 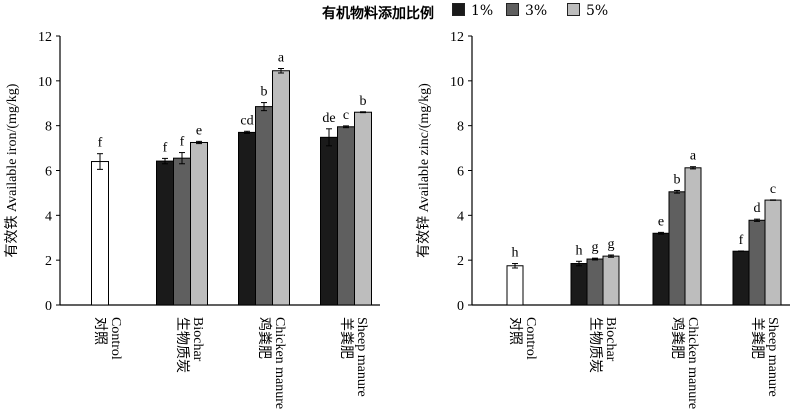 What do you see at coordinates (182, 345) in the screenshot?
I see `iron-category-label-zh: 生物质炭` at bounding box center [182, 345].